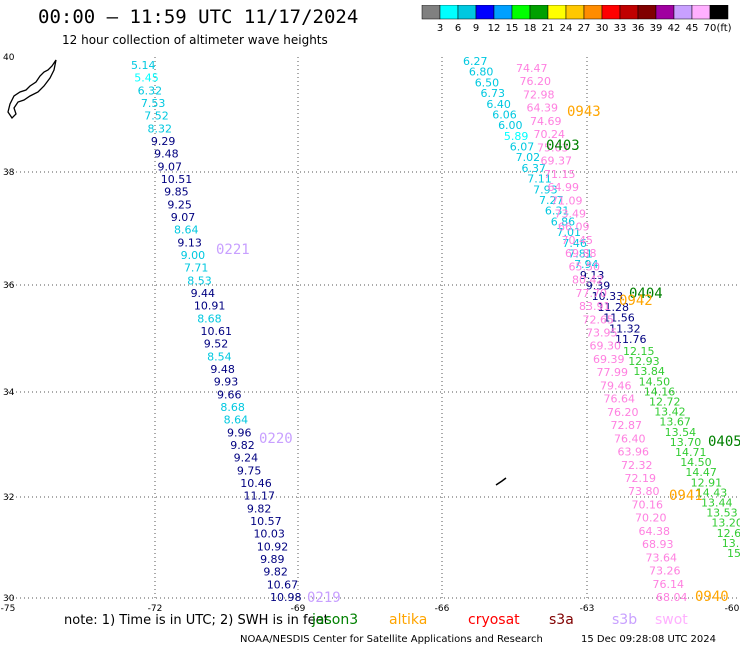 Image resolution: width=740 pixels, height=650 pixels. What do you see at coordinates (335, 620) in the screenshot?
I see `satellite-legend-jason3: jason3` at bounding box center [335, 620].